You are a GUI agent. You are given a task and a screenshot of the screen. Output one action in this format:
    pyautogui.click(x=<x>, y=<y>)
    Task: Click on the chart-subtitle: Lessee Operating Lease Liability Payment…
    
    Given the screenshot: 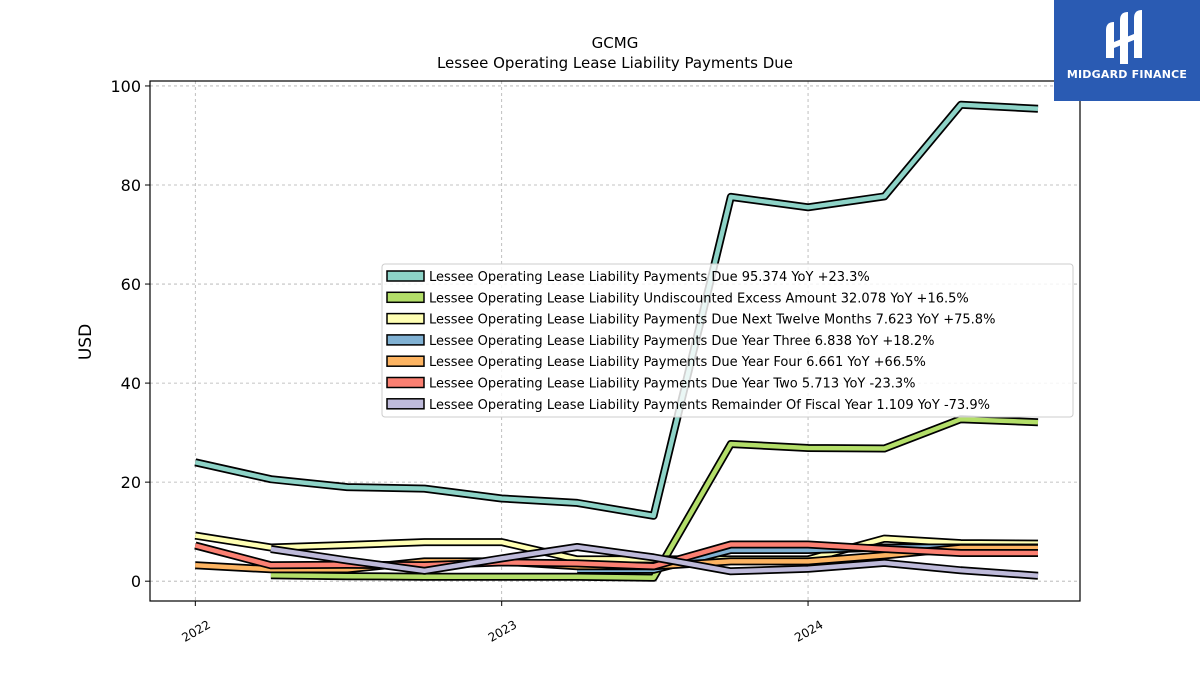 What is the action you would take?
    pyautogui.click(x=615, y=63)
    